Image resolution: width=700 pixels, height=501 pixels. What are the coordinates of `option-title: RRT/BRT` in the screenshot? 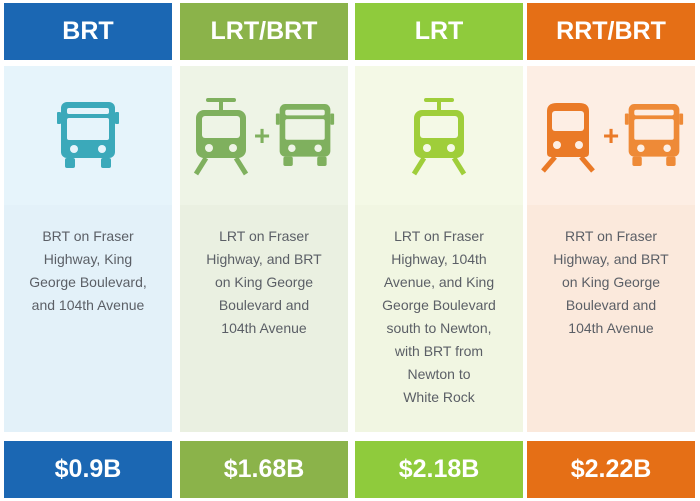 It's located at (611, 31).